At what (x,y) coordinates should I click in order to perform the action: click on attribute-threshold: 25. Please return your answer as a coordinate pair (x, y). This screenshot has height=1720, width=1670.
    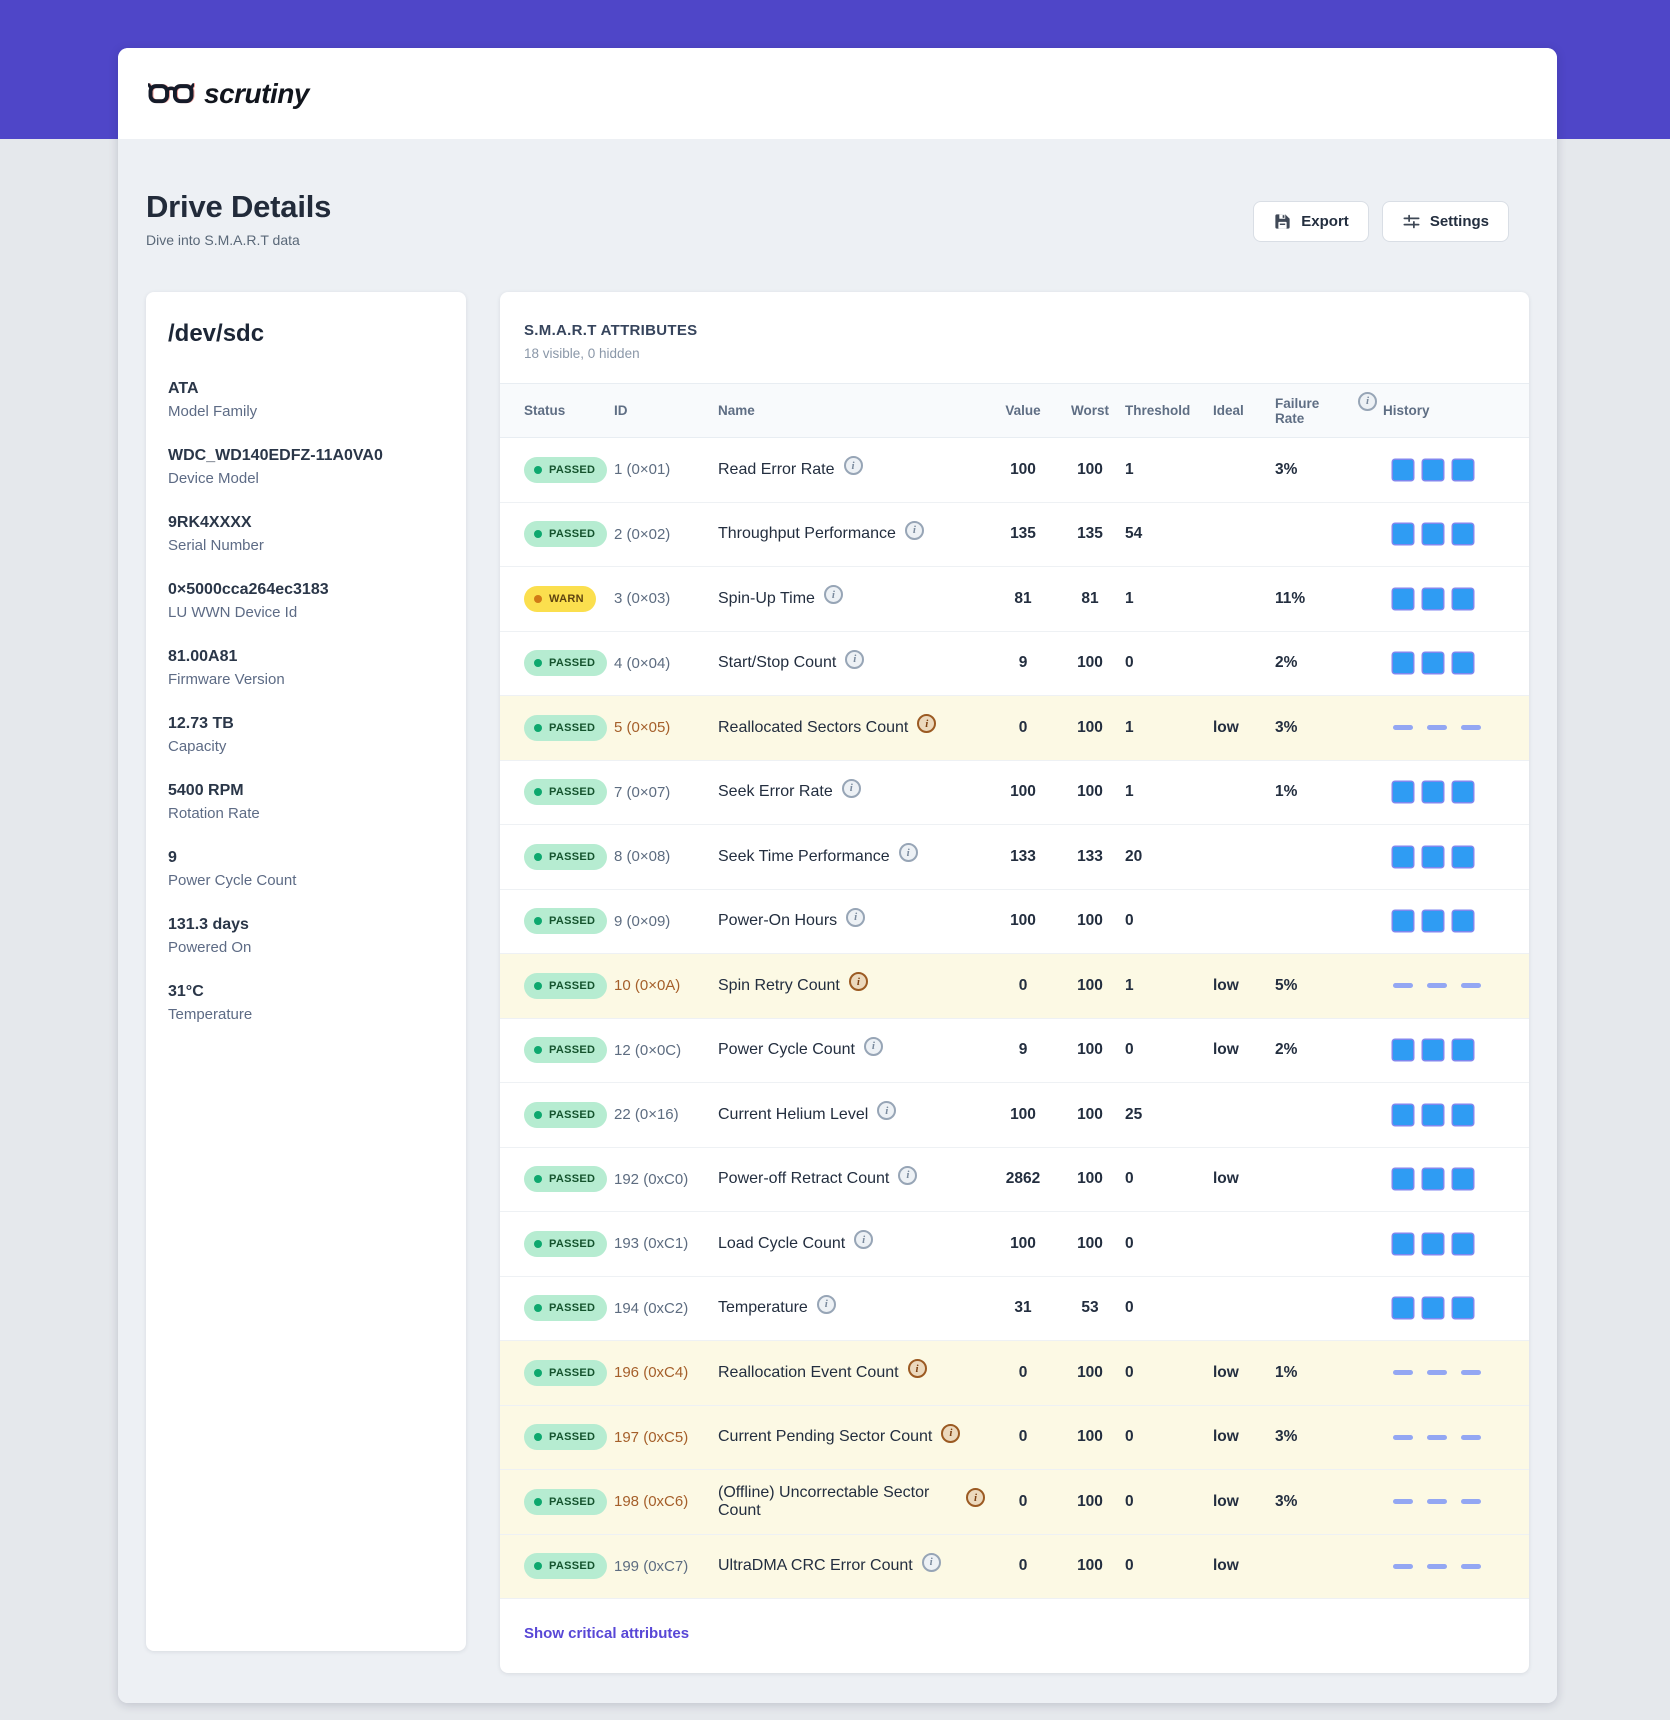
    Looking at the image, I should click on (1134, 1114).